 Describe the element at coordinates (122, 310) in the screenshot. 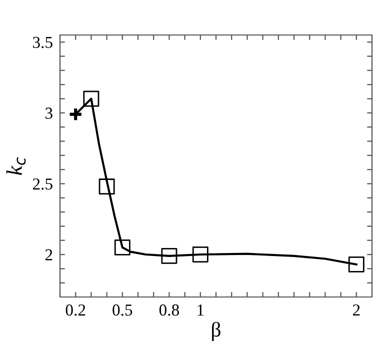

I see `x-tick-label: 0.5` at that location.